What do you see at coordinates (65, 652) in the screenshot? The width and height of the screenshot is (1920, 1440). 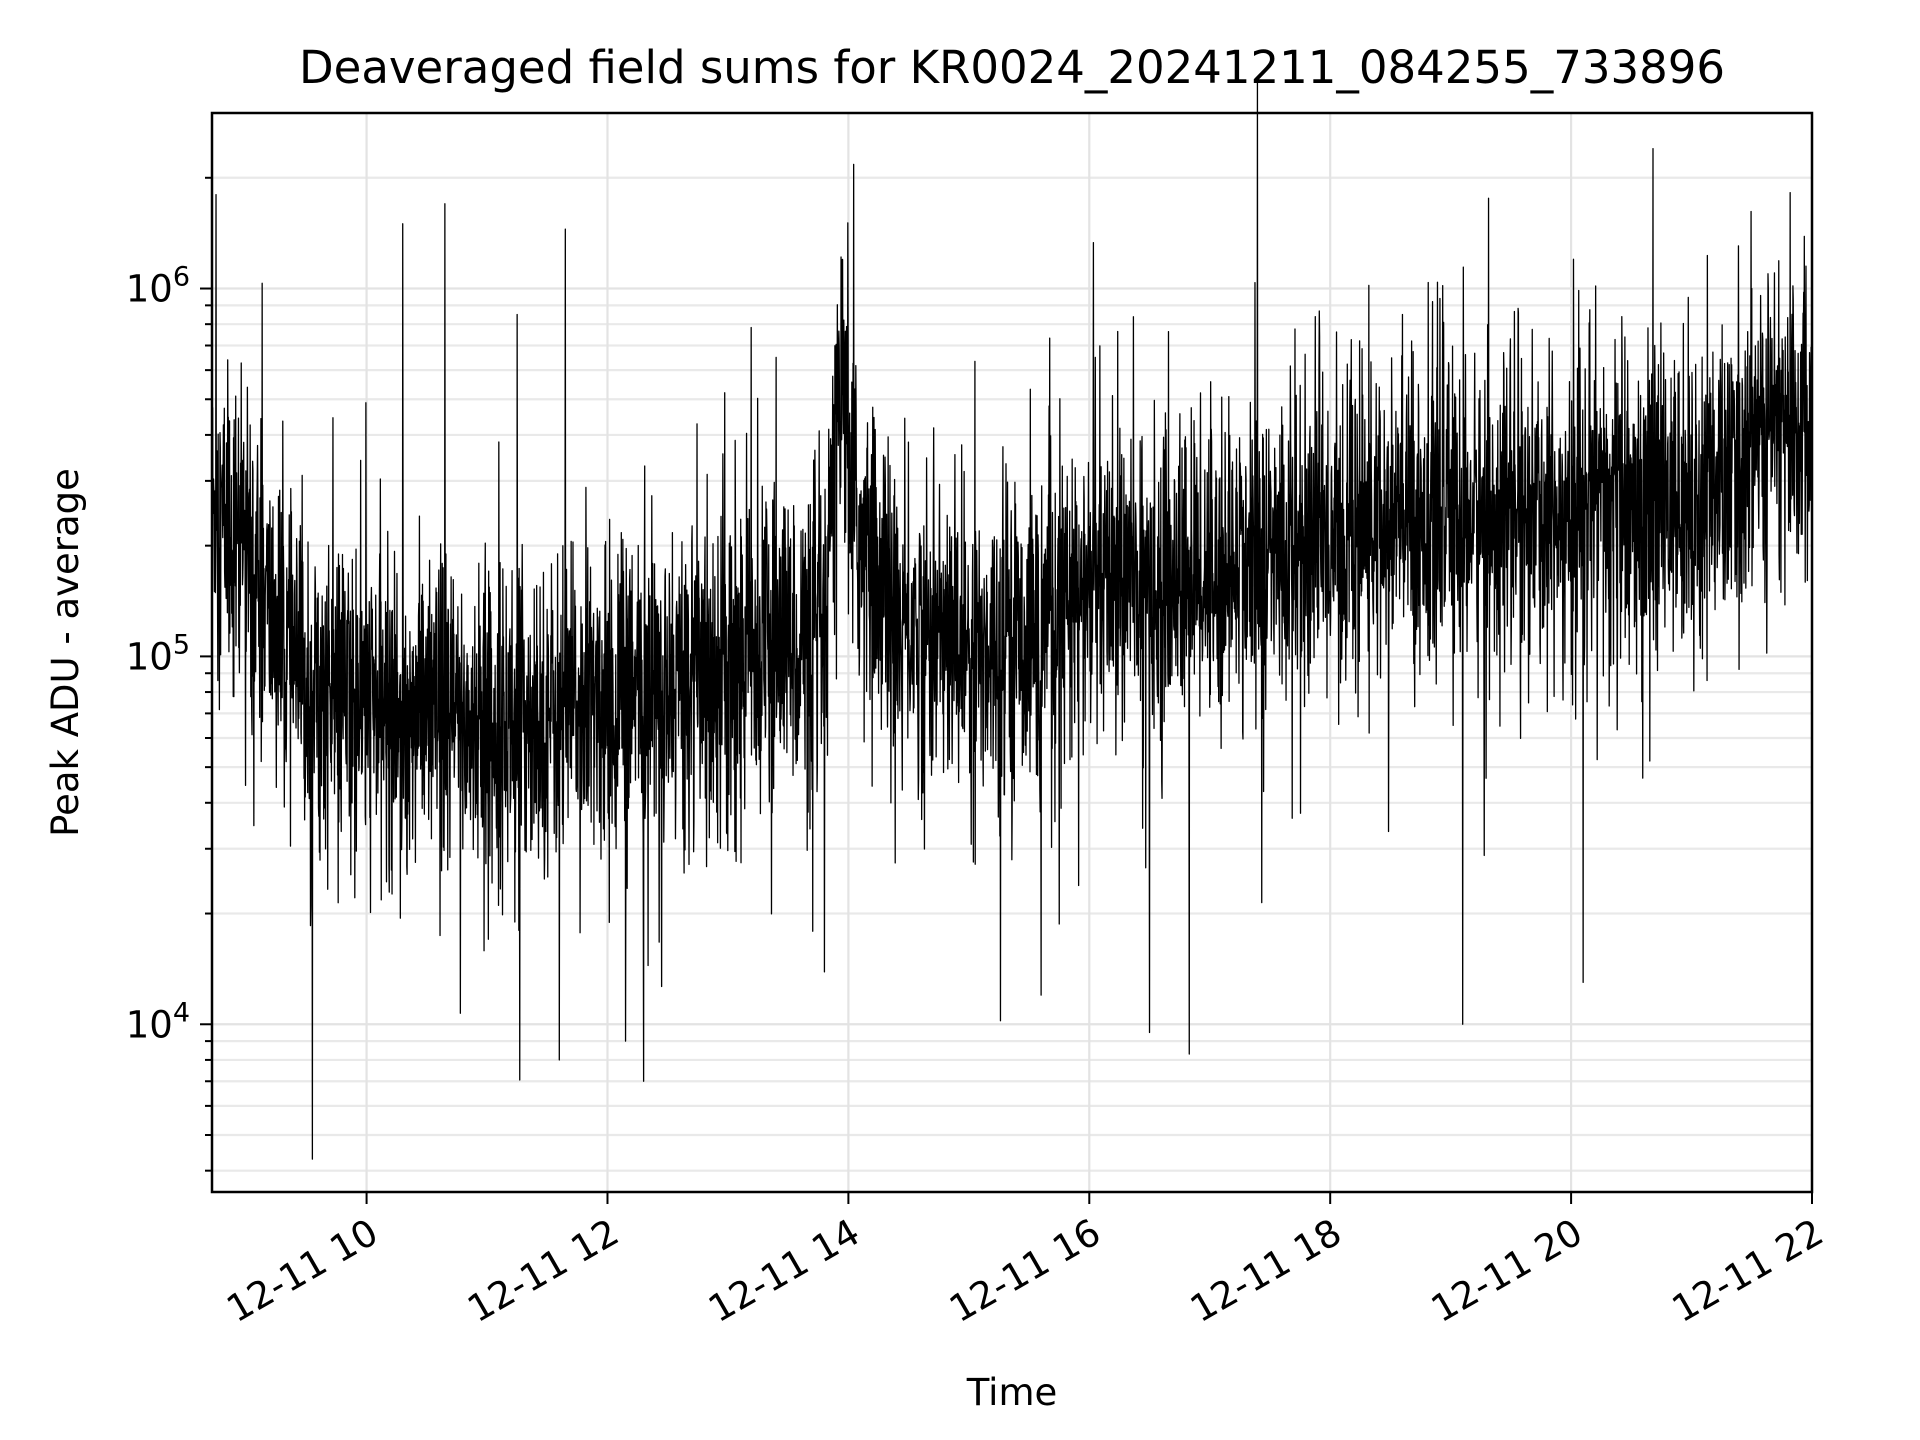 I see `y-axis-label: Peak ADU - average` at bounding box center [65, 652].